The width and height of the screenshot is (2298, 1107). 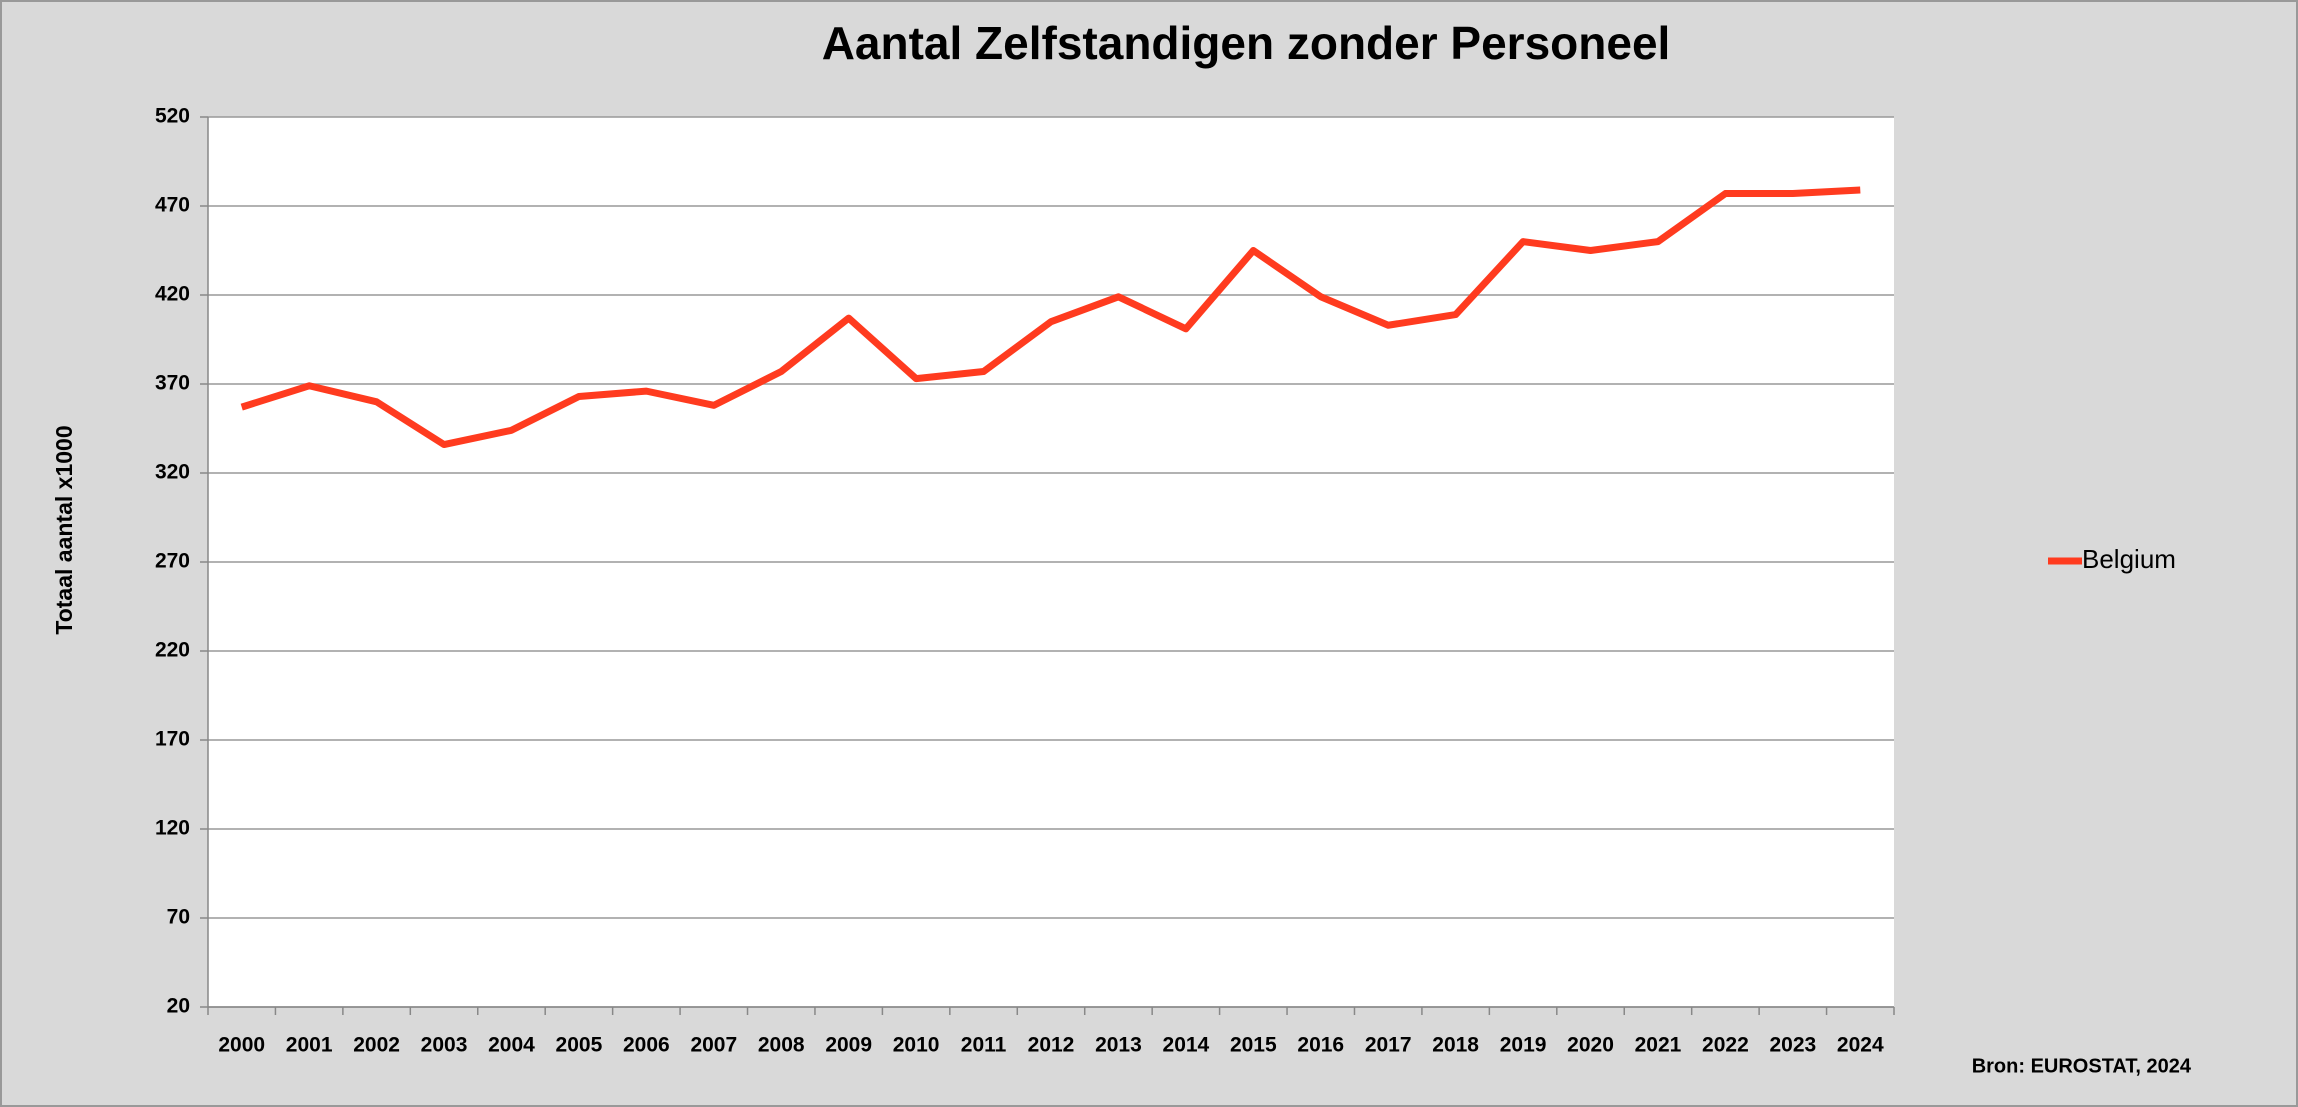 What do you see at coordinates (1725, 1045) in the screenshot?
I see `x-tick-label: 2022` at bounding box center [1725, 1045].